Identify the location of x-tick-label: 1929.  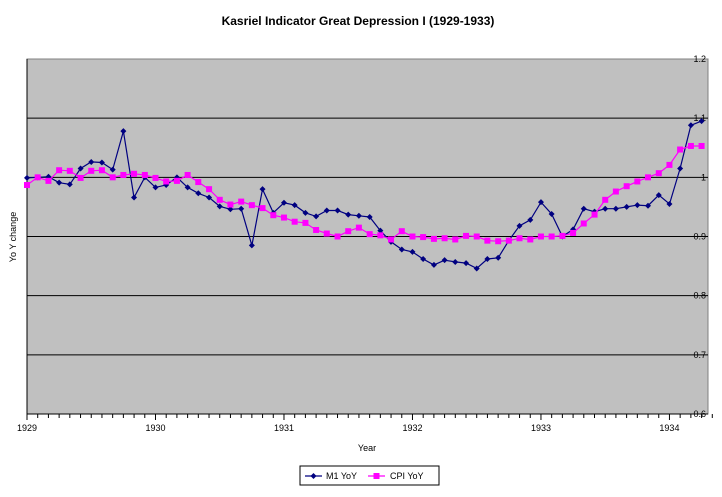
(27, 428).